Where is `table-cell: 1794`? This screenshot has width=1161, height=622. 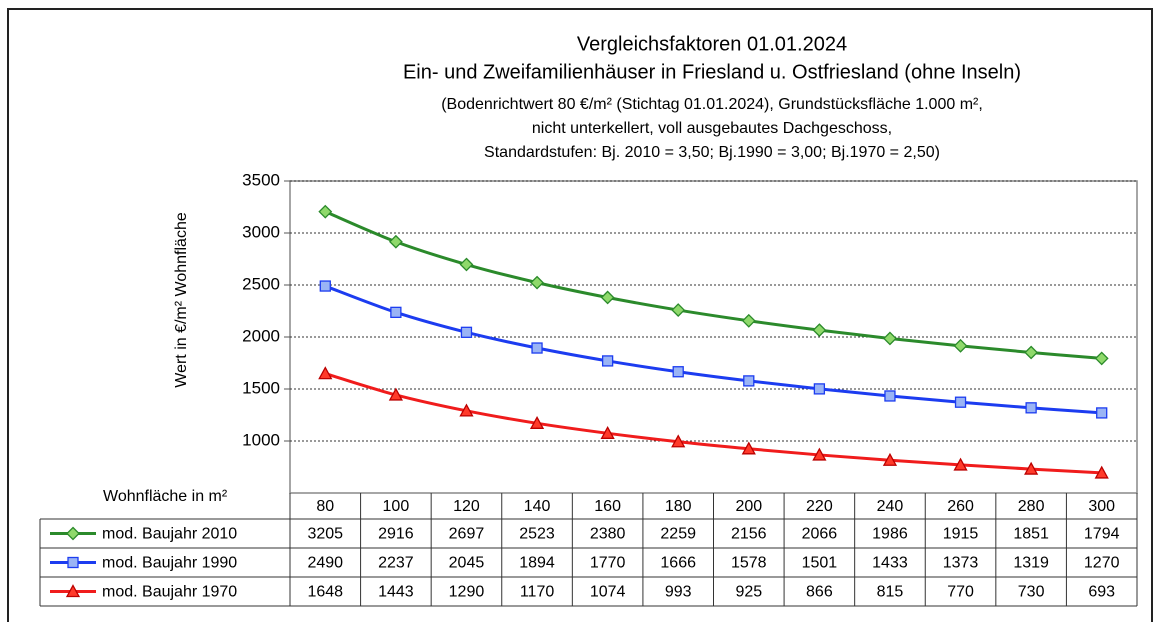
table-cell: 1794 is located at coordinates (1102, 534).